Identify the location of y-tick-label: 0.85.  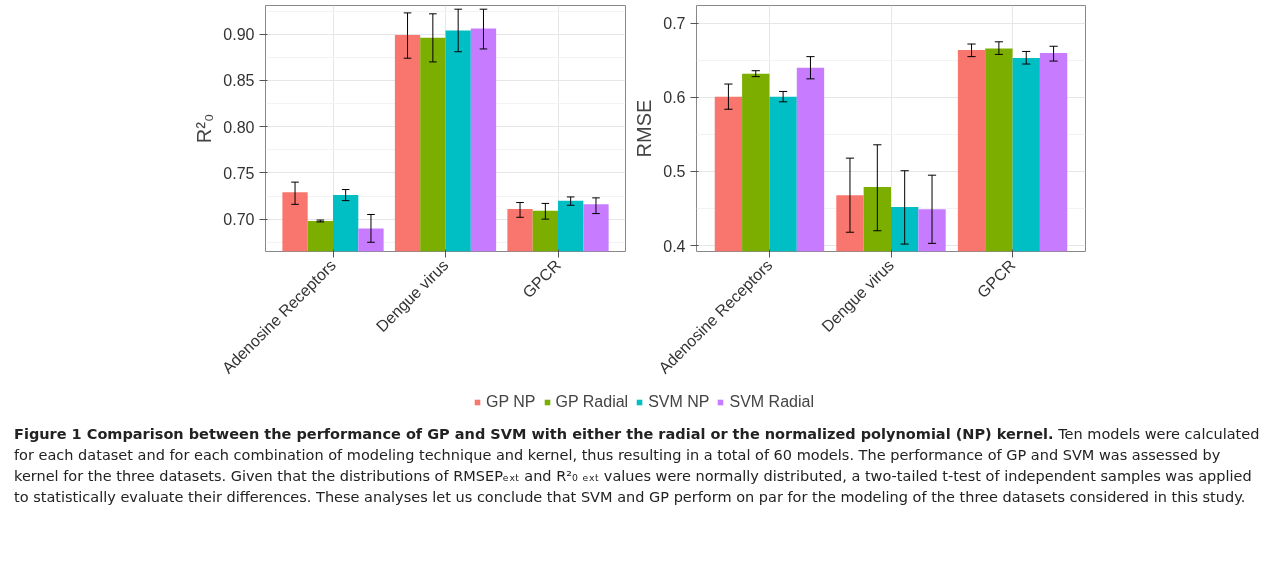
(239, 81).